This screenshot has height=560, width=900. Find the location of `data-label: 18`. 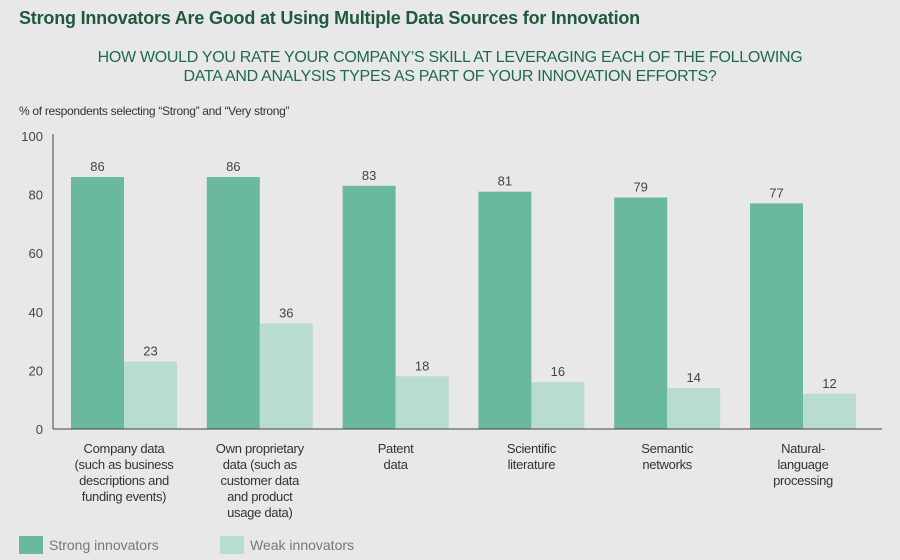

data-label: 18 is located at coordinates (422, 365).